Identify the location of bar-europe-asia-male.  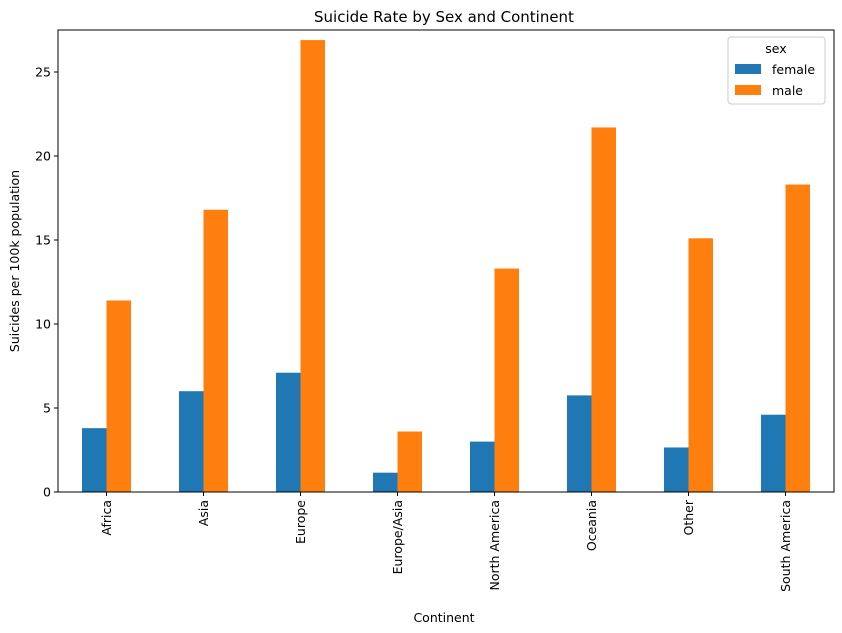
(409, 461).